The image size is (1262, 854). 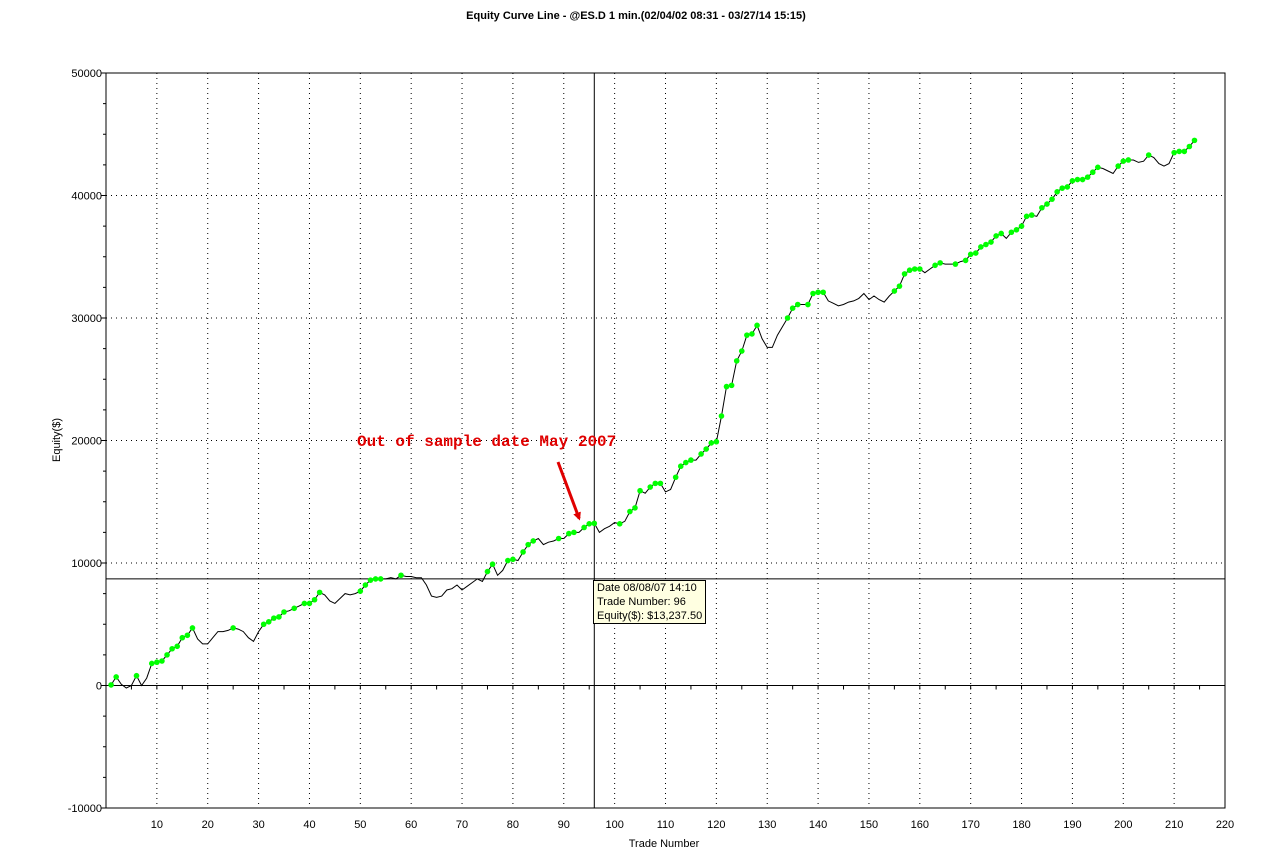 What do you see at coordinates (86, 197) in the screenshot?
I see `y-tick-label: 40000` at bounding box center [86, 197].